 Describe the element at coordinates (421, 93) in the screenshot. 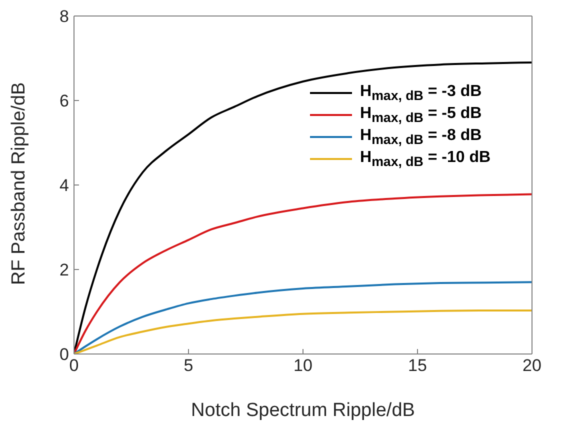

I see `legend-label: H$_{max, dB}$ = -3 dB` at that location.